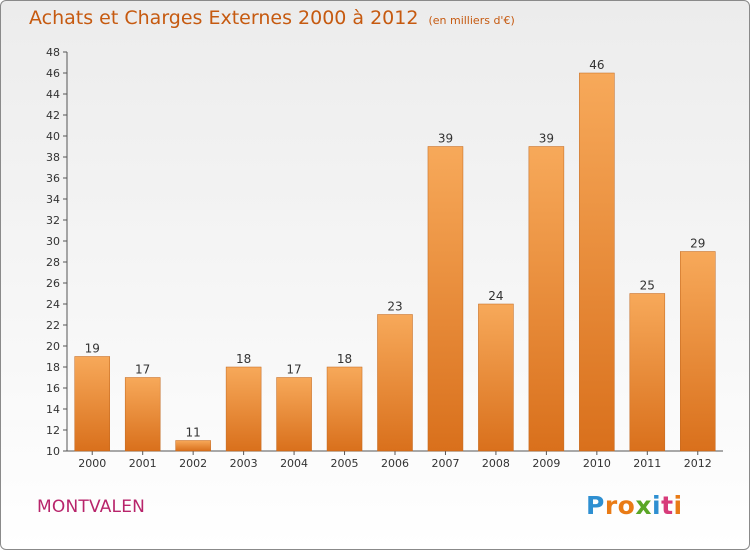 This screenshot has width=750, height=550. I want to click on bar-value-label: 11, so click(193, 433).